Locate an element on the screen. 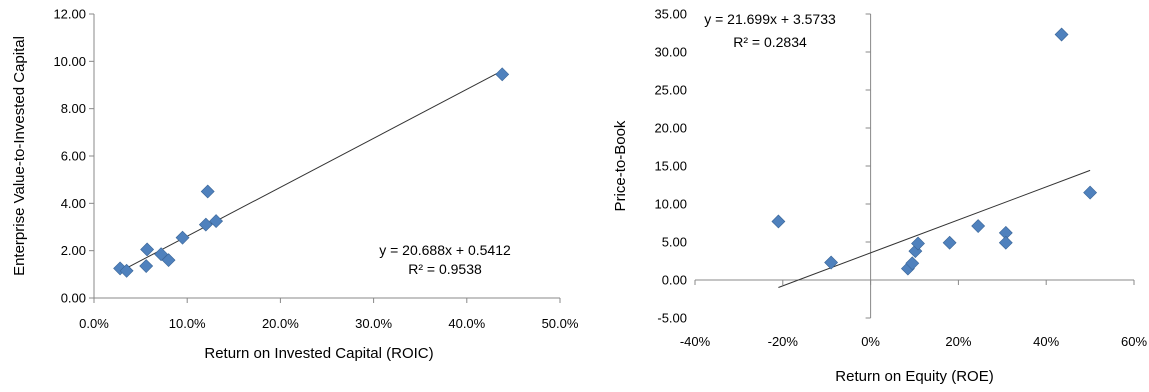  x-tick-label: 40% is located at coordinates (1046, 341).